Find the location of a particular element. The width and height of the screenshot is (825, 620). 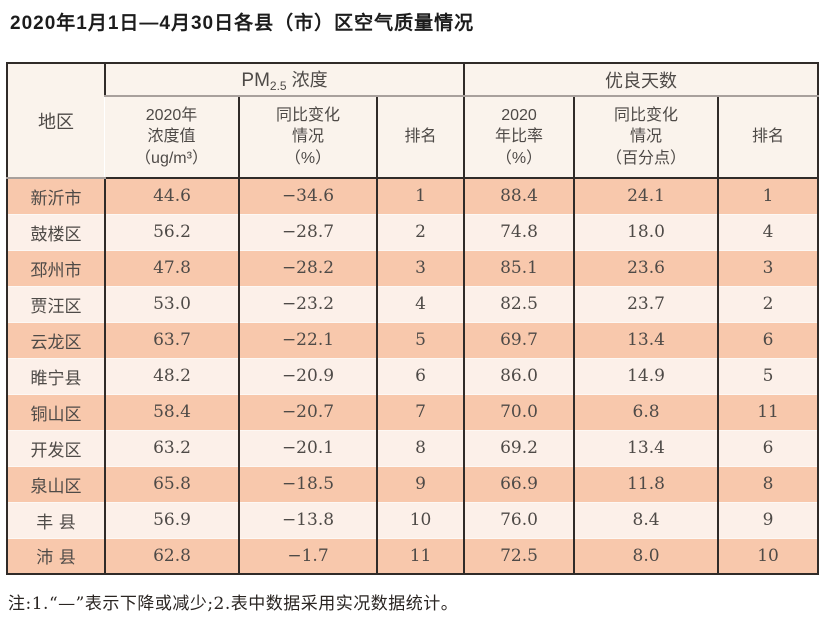

value-cell: 72.5 is located at coordinates (519, 555).